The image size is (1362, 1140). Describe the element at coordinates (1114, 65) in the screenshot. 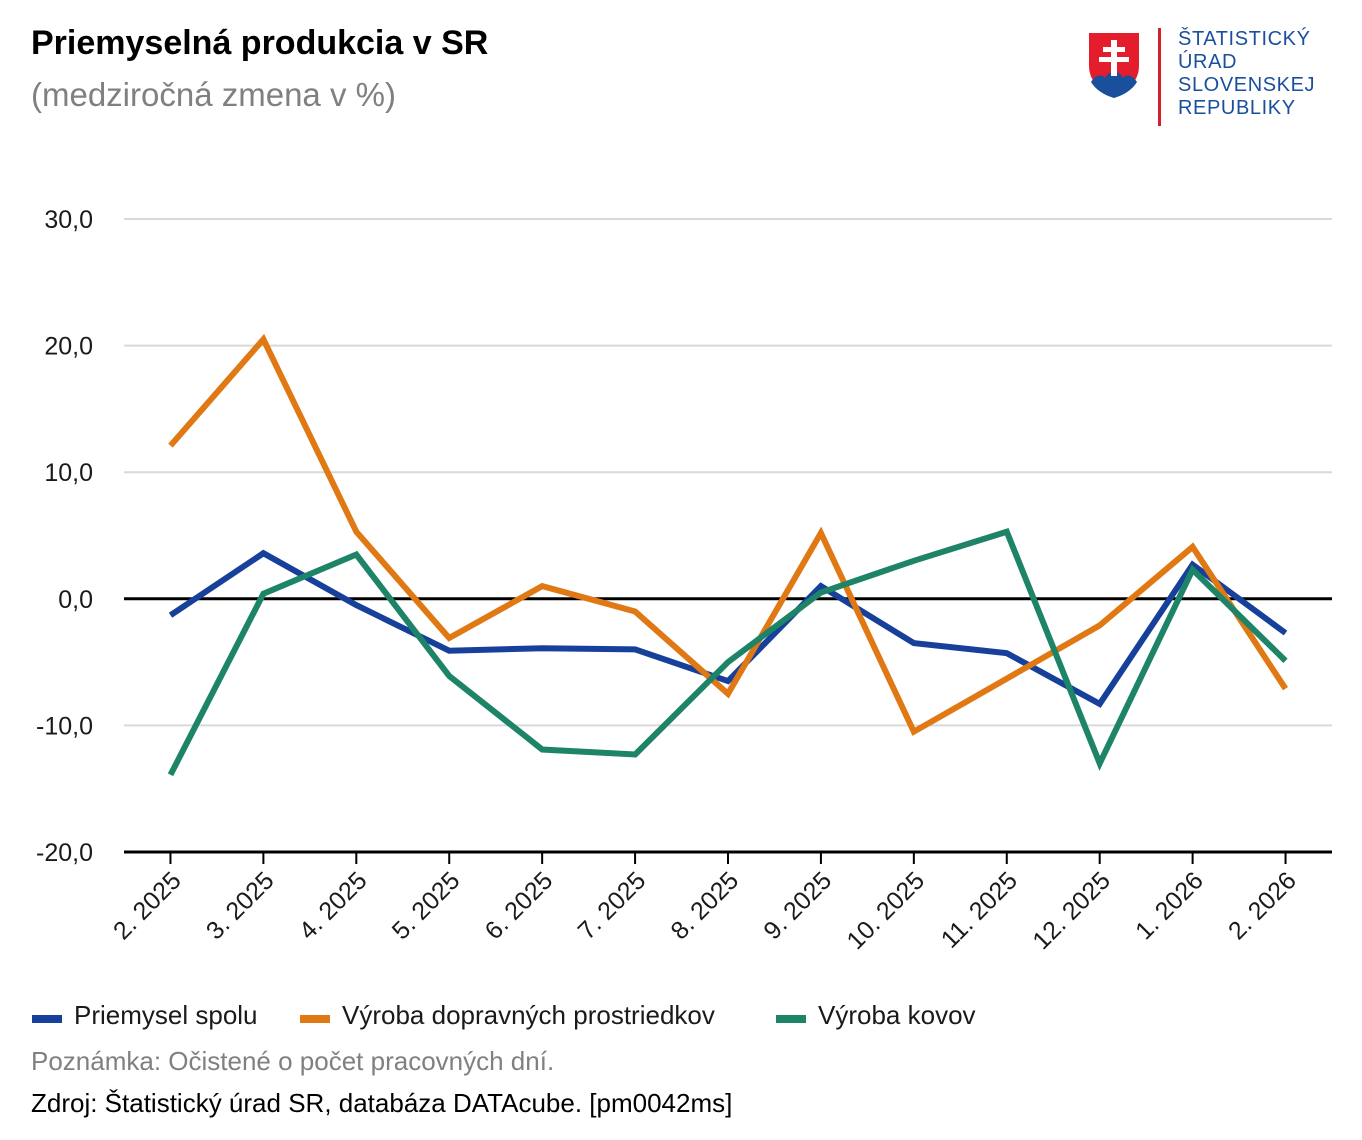

I see `slovak-coat-of-arms-icon` at that location.